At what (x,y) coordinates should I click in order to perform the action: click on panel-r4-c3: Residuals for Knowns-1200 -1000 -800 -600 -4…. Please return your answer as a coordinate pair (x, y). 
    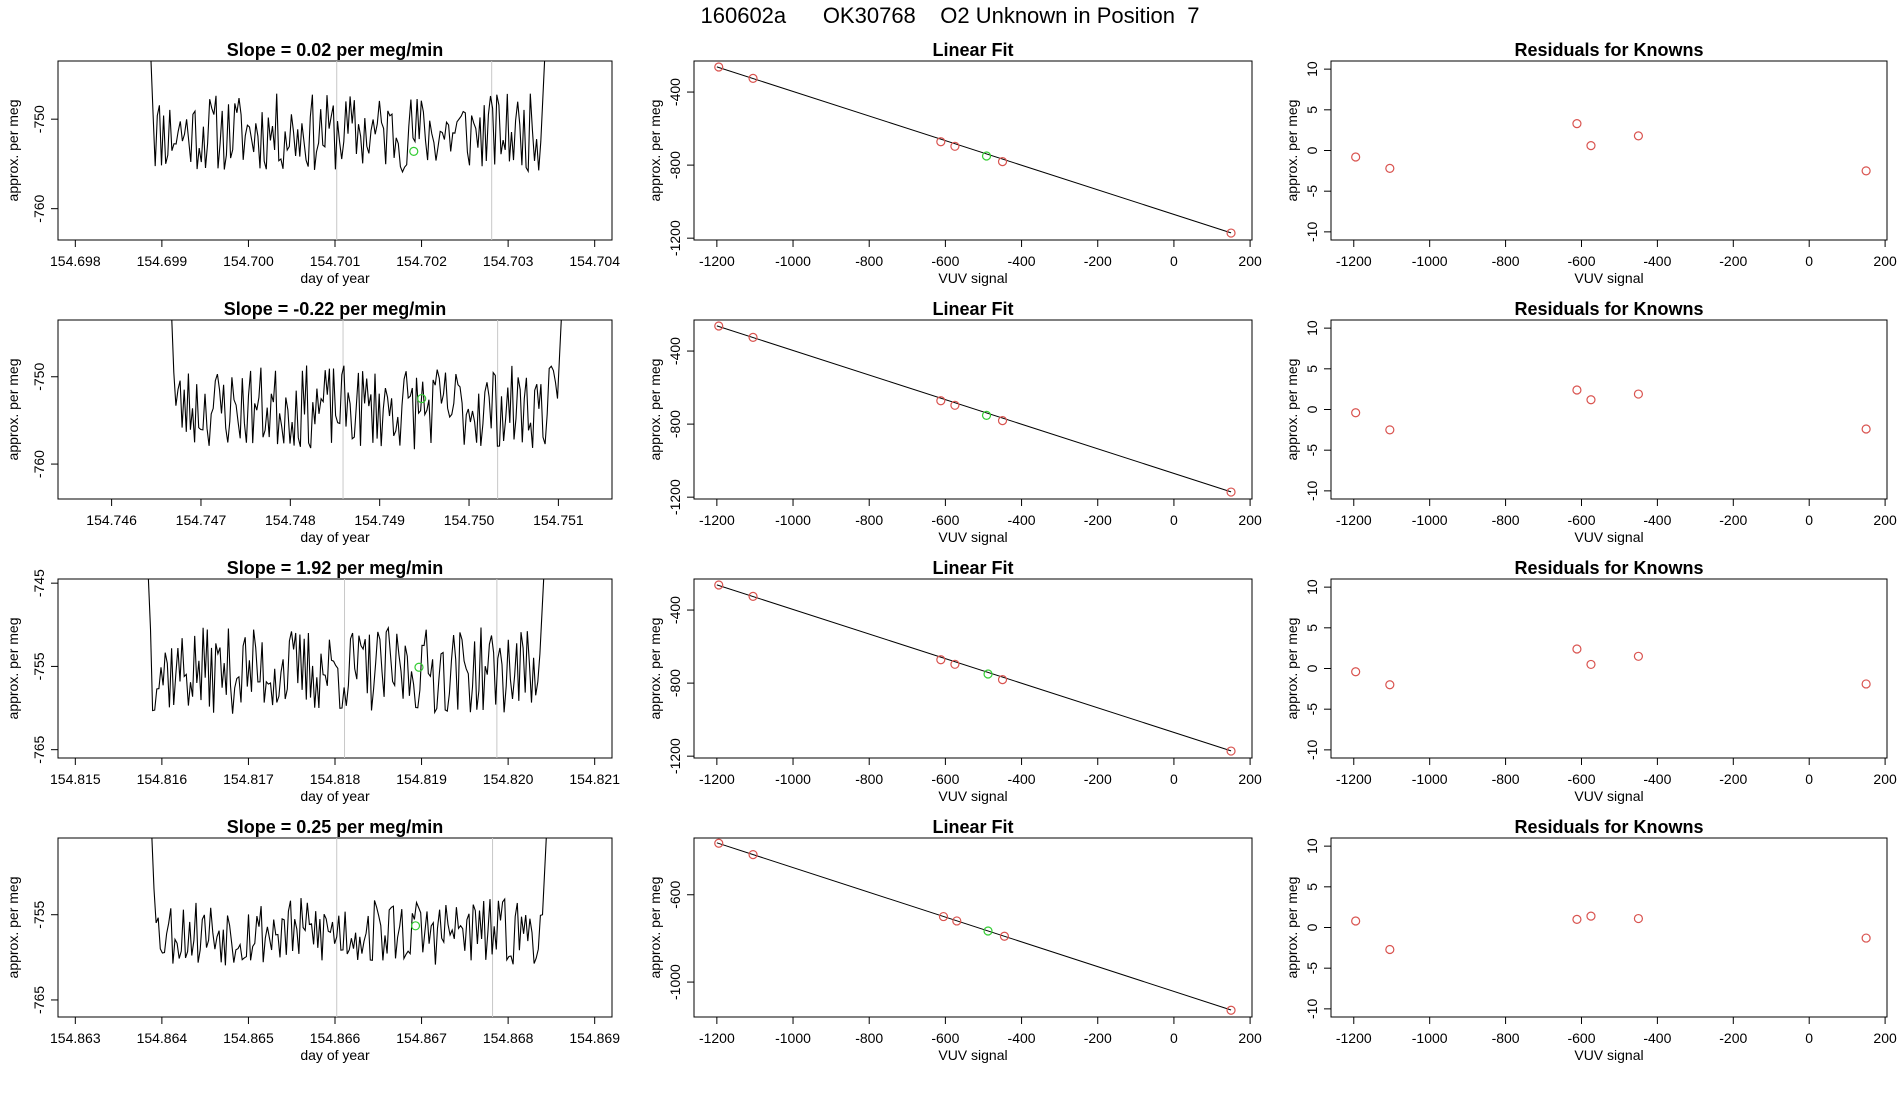
    Looking at the image, I should click on (1590, 940).